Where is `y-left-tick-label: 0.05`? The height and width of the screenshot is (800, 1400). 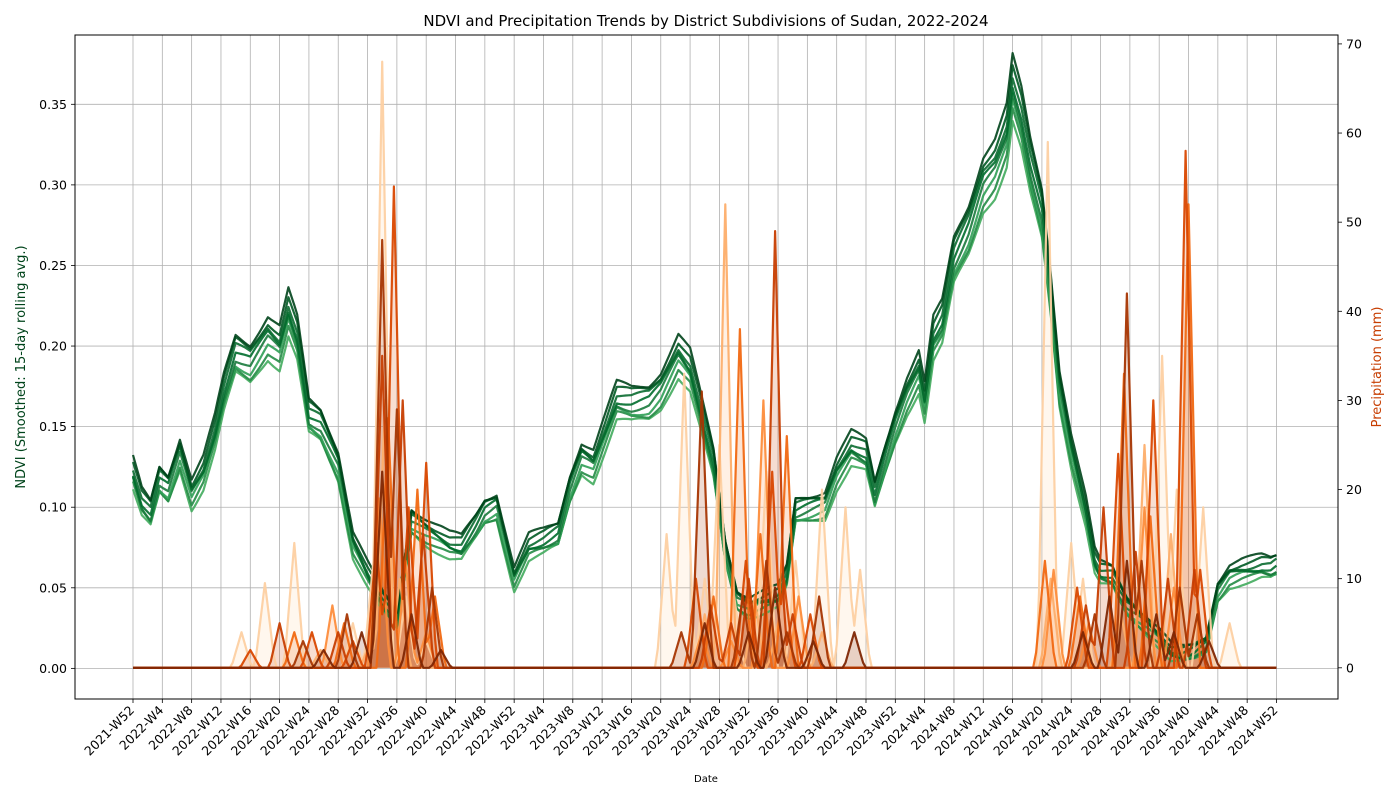 y-left-tick-label: 0.05 is located at coordinates (53, 587).